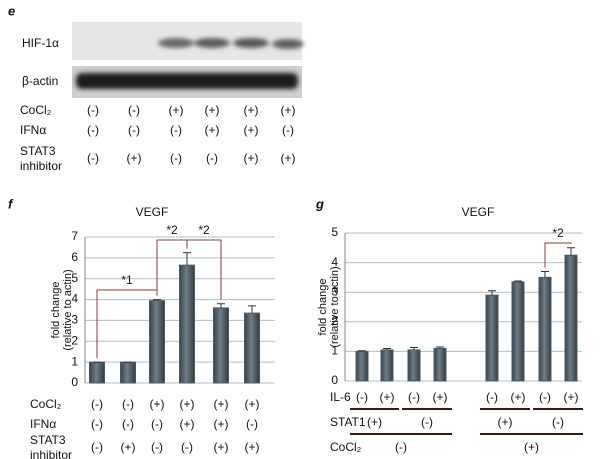  What do you see at coordinates (319, 203) in the screenshot?
I see `panel-label: g` at bounding box center [319, 203].